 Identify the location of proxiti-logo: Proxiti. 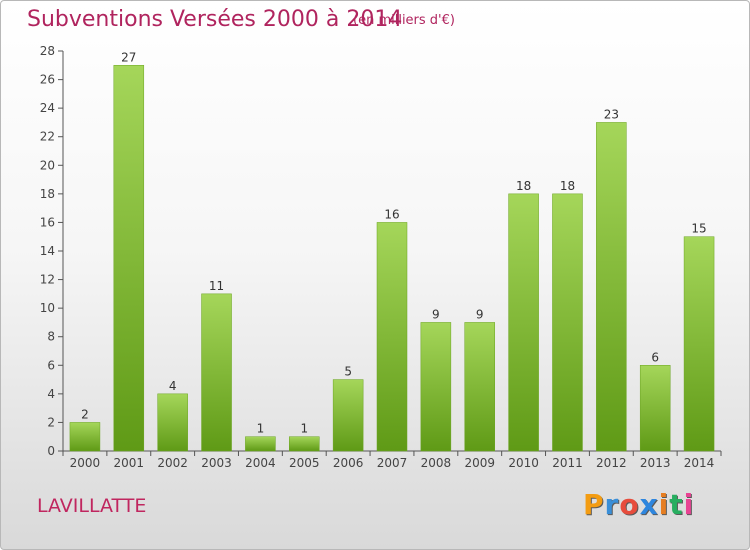
(638, 504).